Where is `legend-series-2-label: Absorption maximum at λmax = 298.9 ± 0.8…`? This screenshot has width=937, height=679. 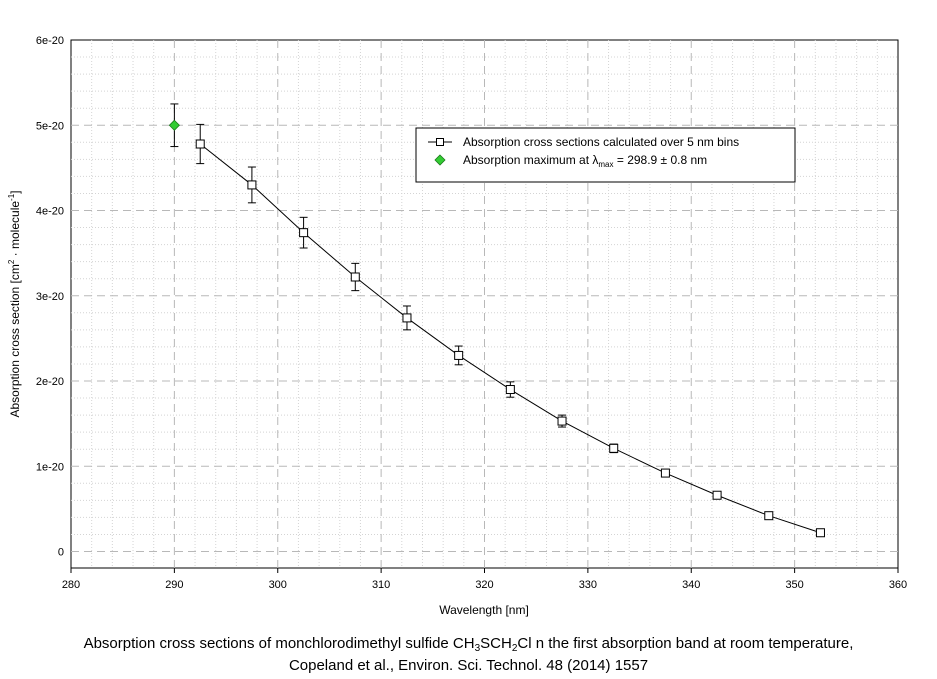 legend-series-2-label: Absorption maximum at λmax = 298.9 ± 0.8… is located at coordinates (585, 161).